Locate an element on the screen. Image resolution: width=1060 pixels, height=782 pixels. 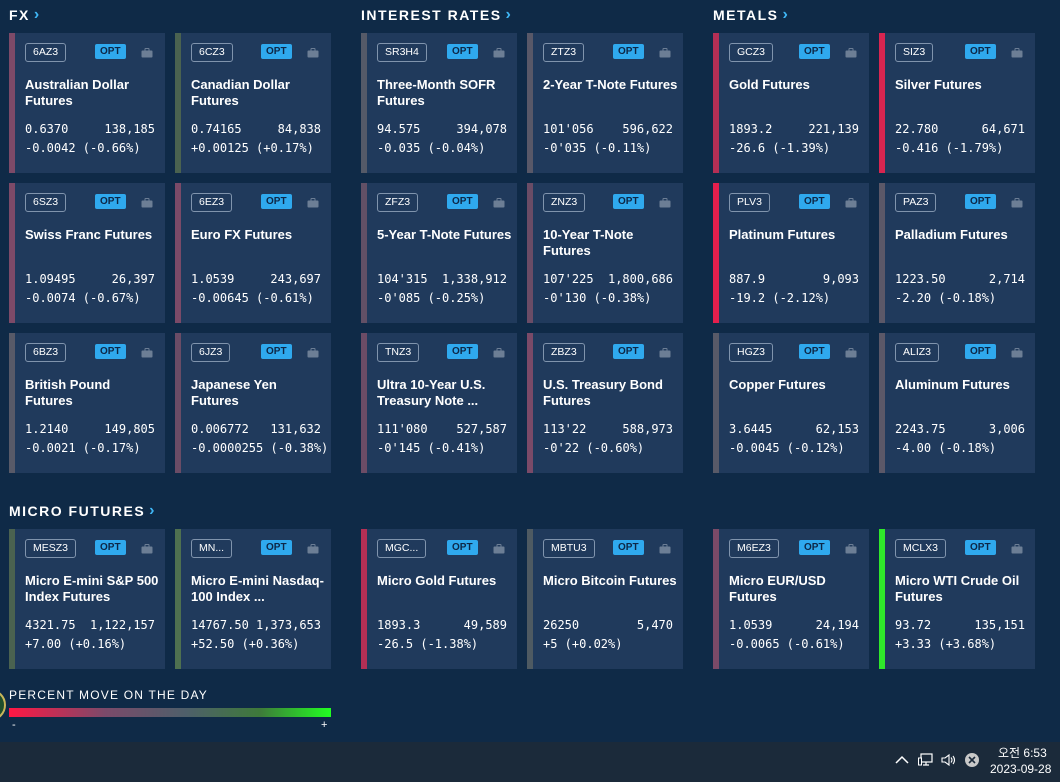
contract-name: Palladium Futures is located at coordinates (951, 234).